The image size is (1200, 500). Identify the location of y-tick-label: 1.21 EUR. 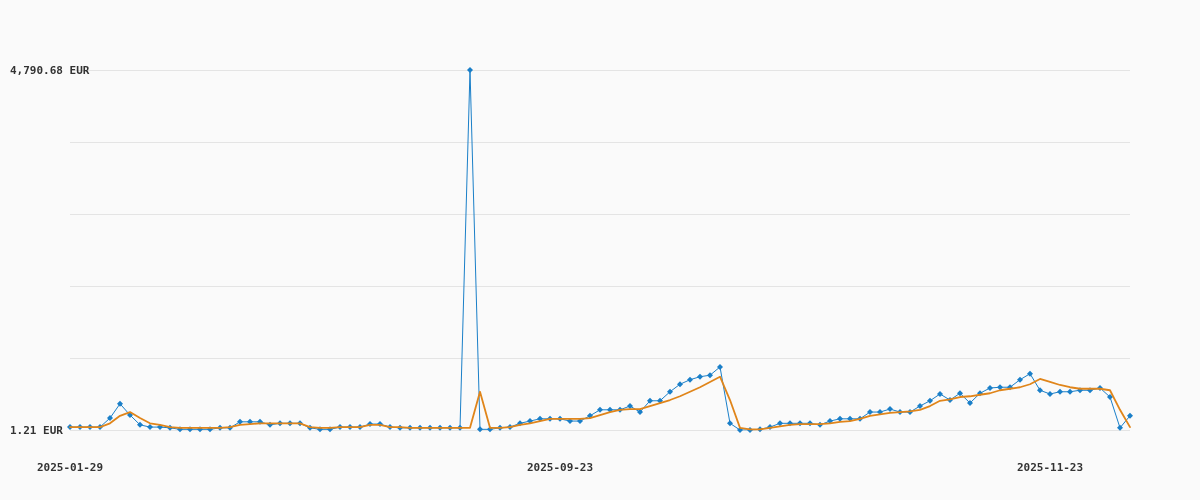
(37, 430).